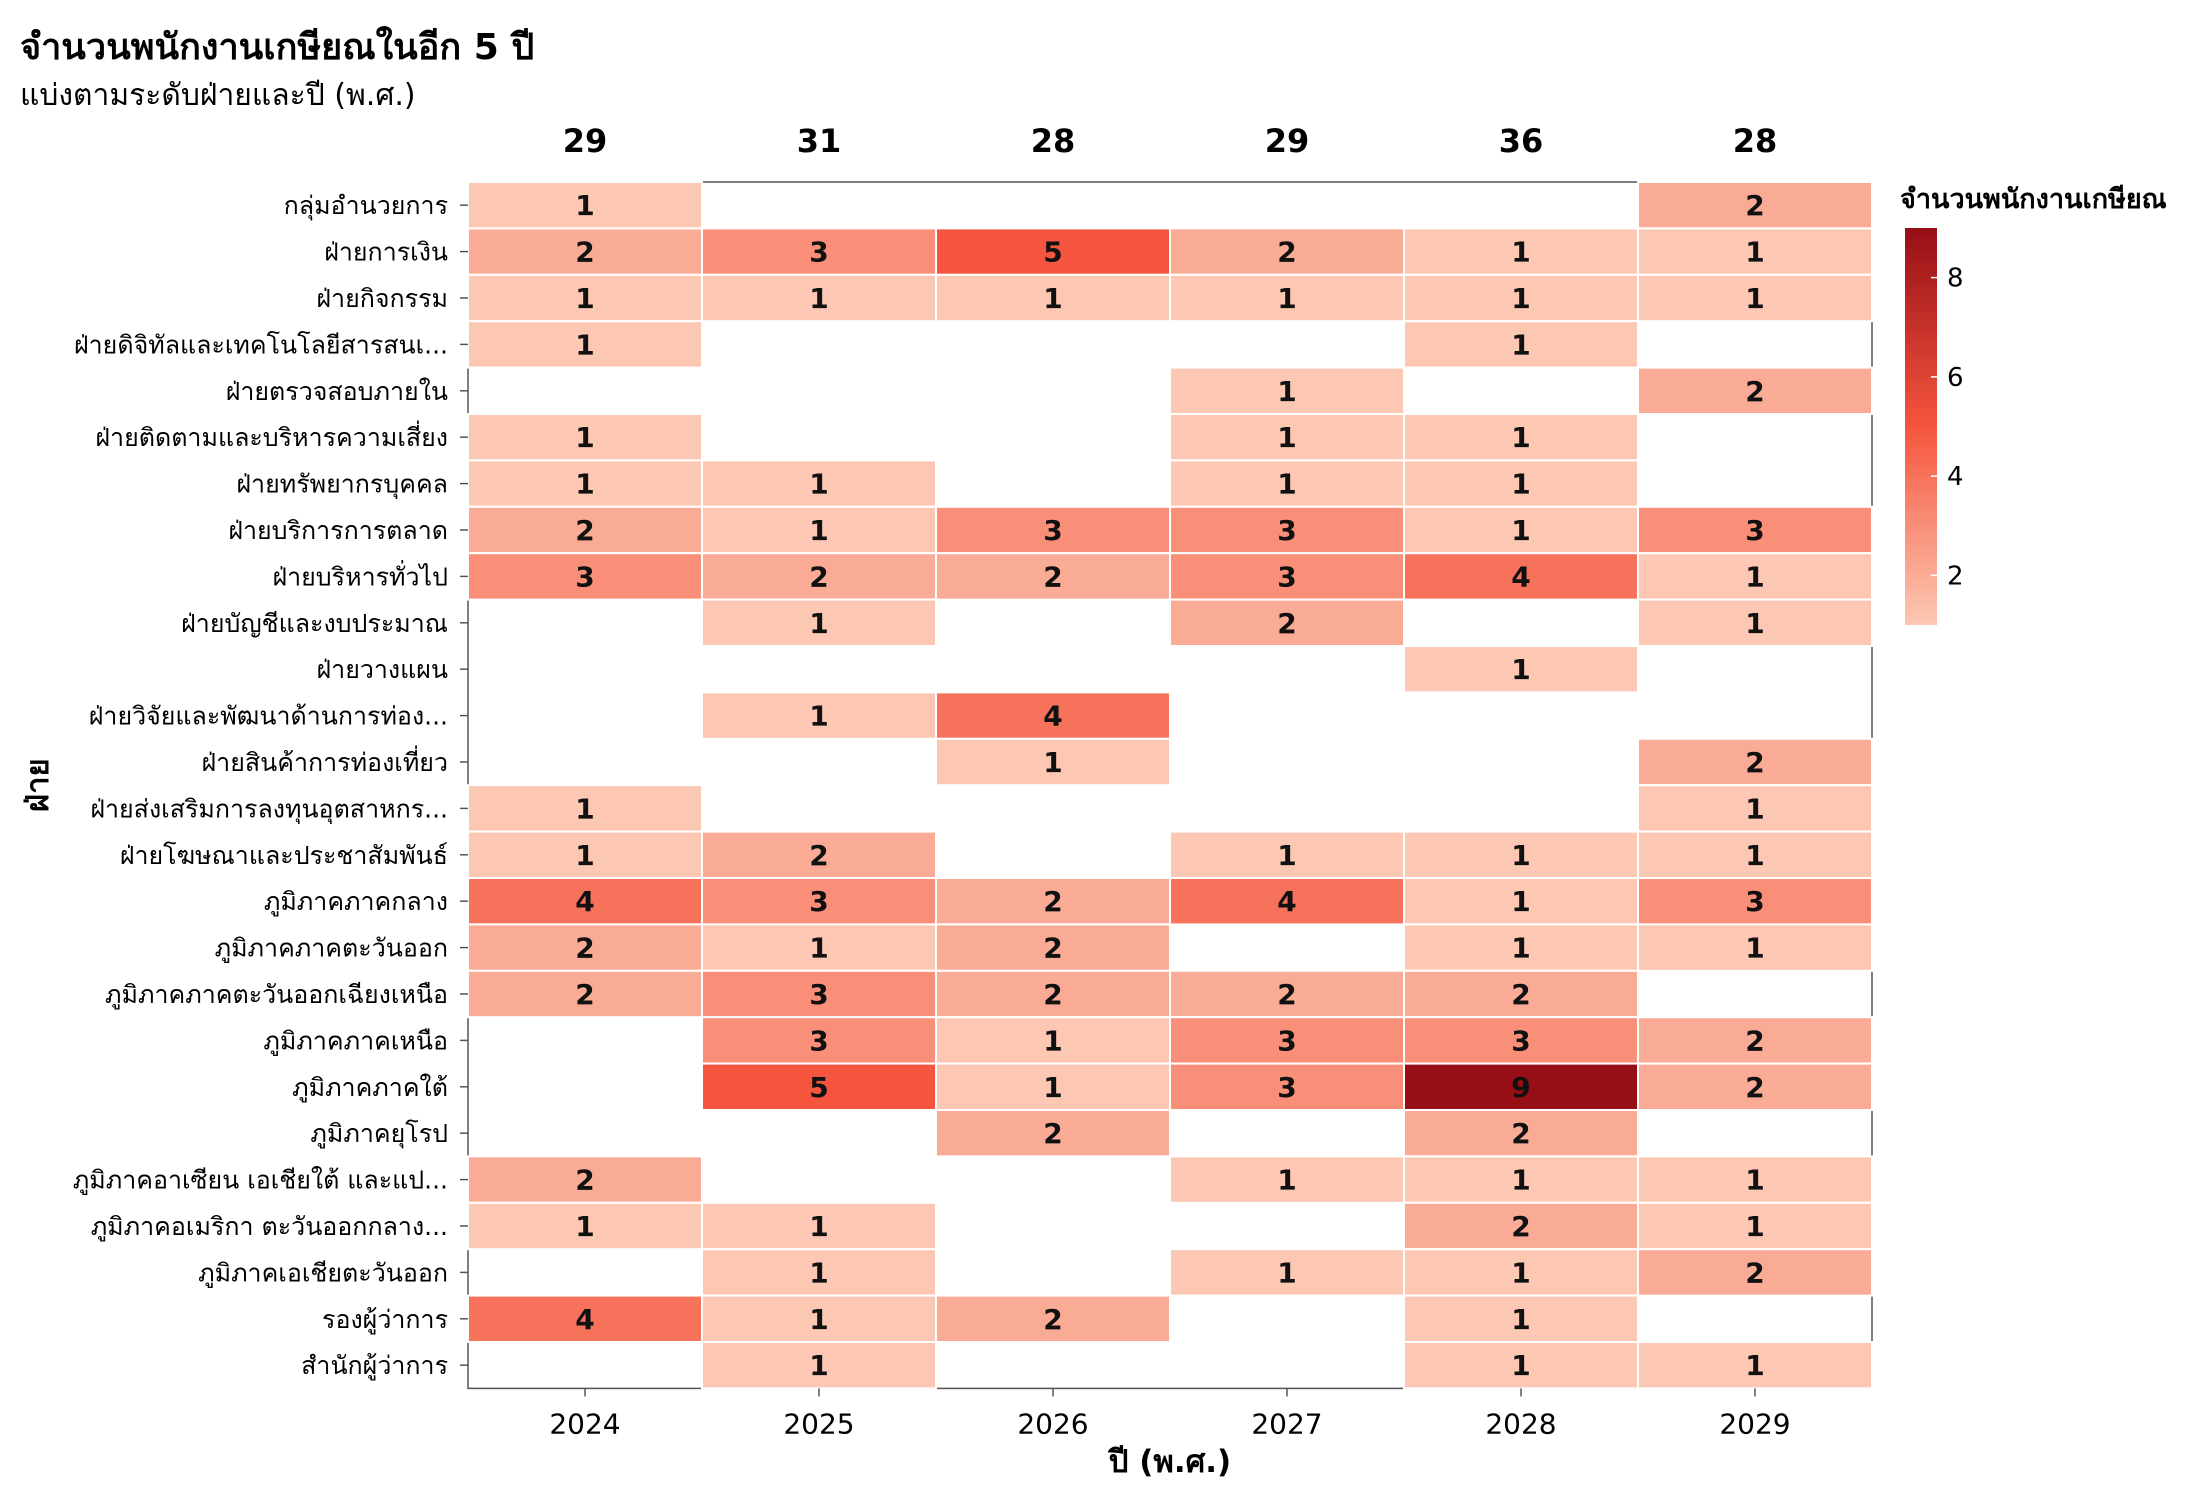 The width and height of the screenshot is (2192, 1496). I want to click on legend-tick-label: 6, so click(1955, 378).